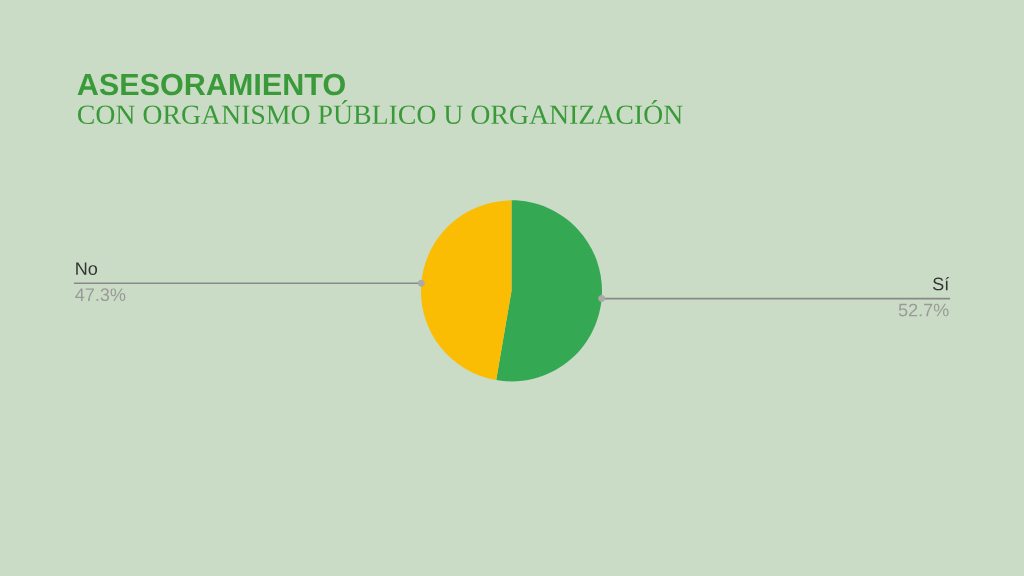 The image size is (1024, 576). I want to click on chart-title: ASESORAMIENTO, so click(211, 84).